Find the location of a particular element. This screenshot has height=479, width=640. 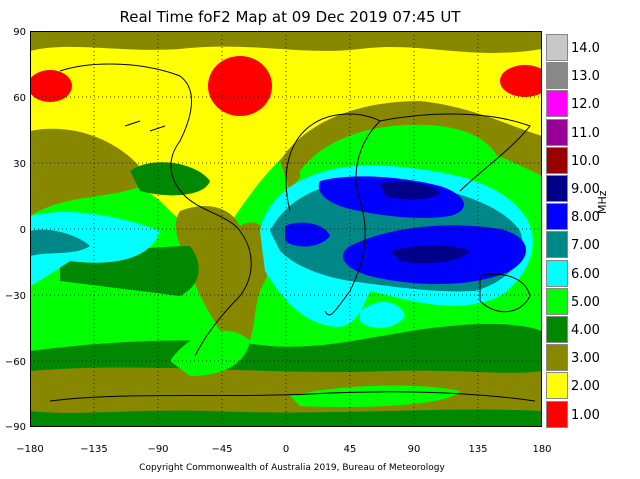

x-tick-label: −135 is located at coordinates (94, 449).